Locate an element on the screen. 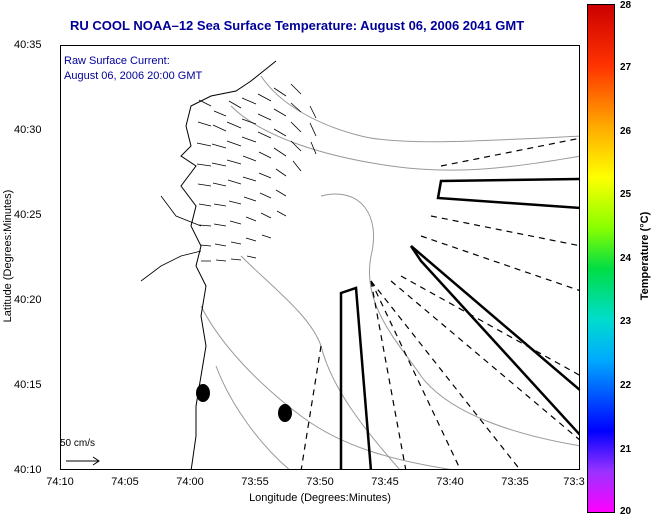 Image resolution: width=651 pixels, height=518 pixels. x-tick-label: 73:50 is located at coordinates (320, 482).